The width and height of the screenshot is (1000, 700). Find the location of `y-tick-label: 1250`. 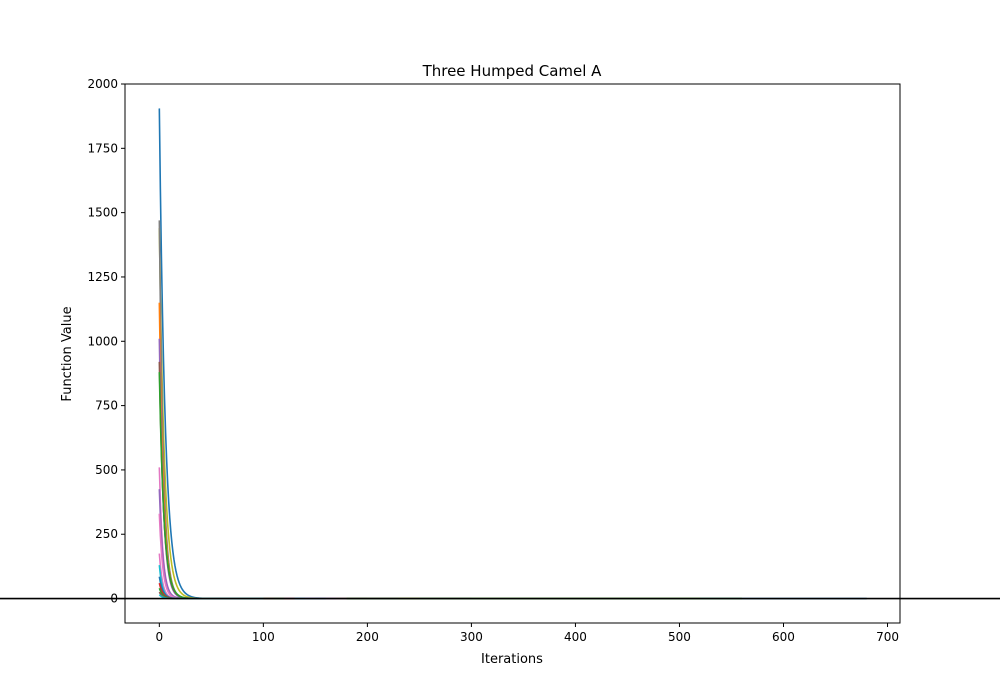

y-tick-label: 1250 is located at coordinates (102, 277).